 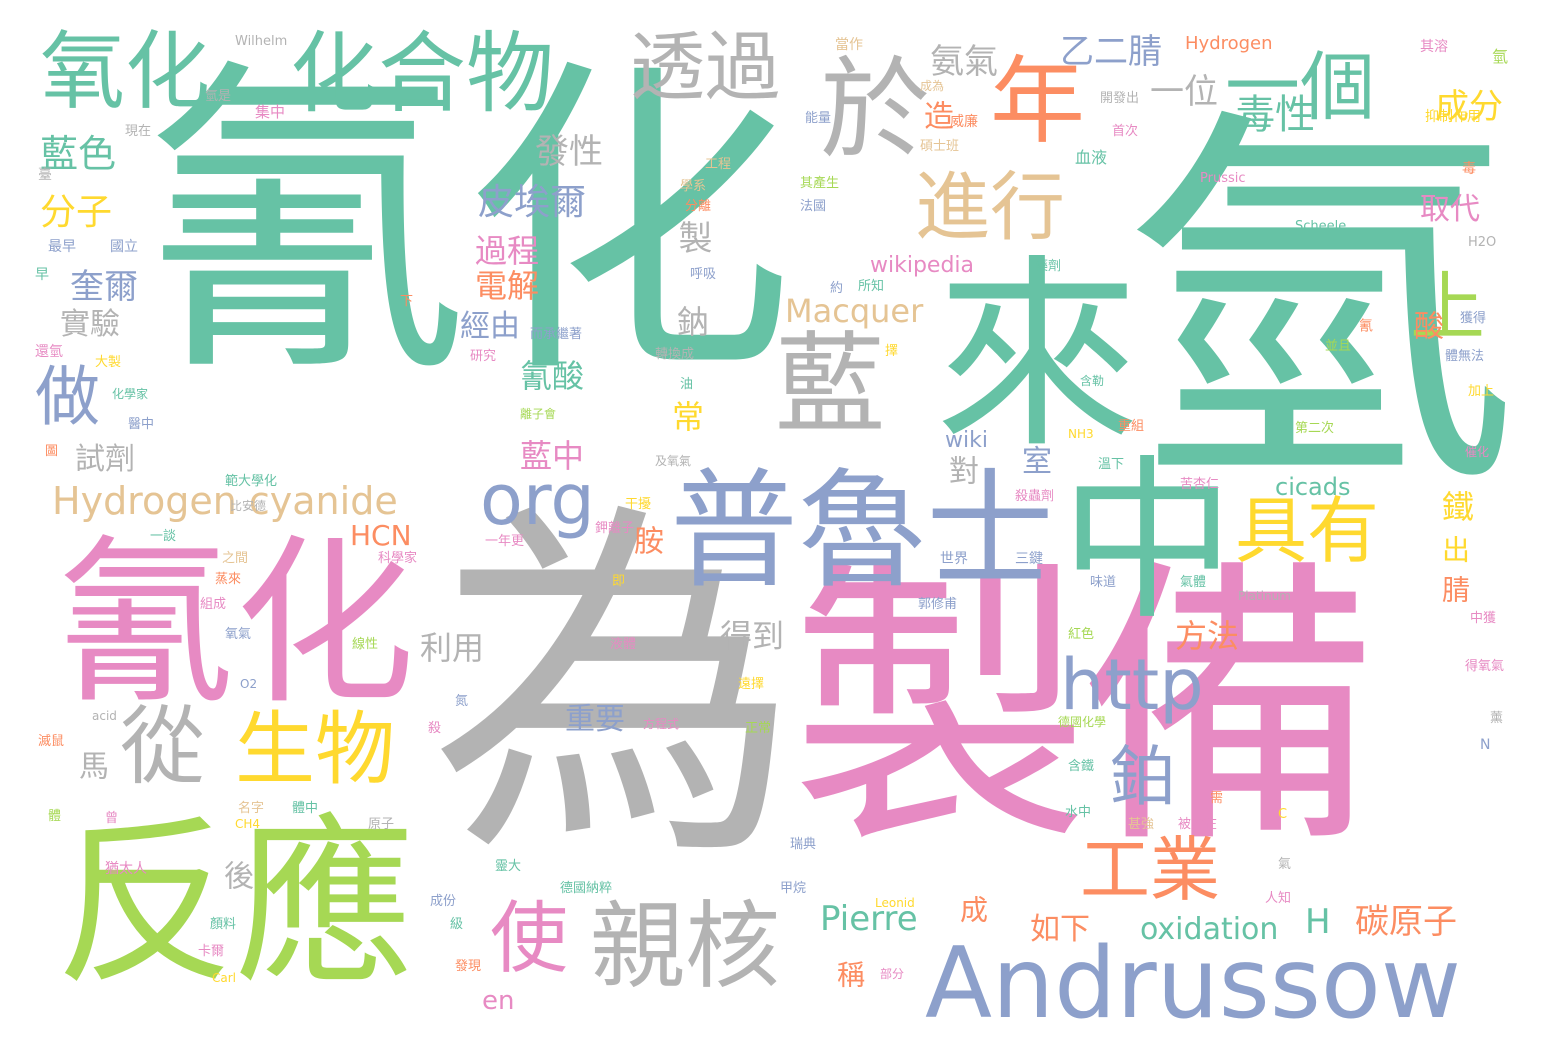 I want to click on word: 滅鼠, so click(x=51, y=741).